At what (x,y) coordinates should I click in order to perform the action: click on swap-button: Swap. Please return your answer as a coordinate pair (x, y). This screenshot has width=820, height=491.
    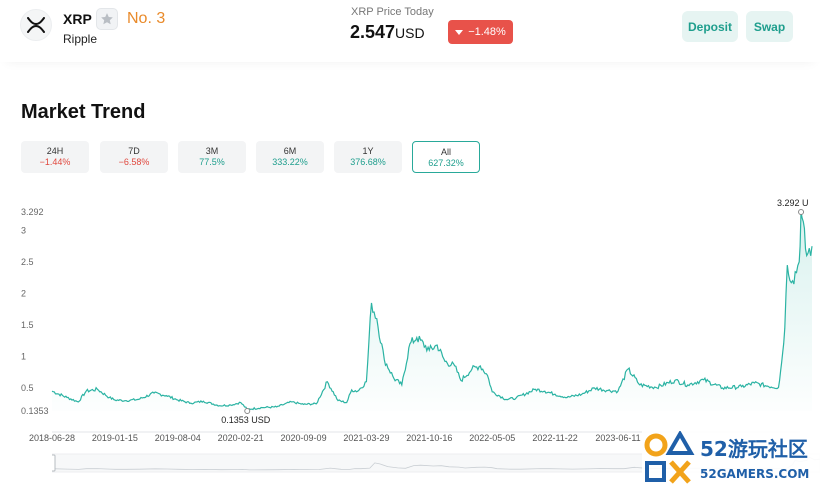
    Looking at the image, I should click on (769, 26).